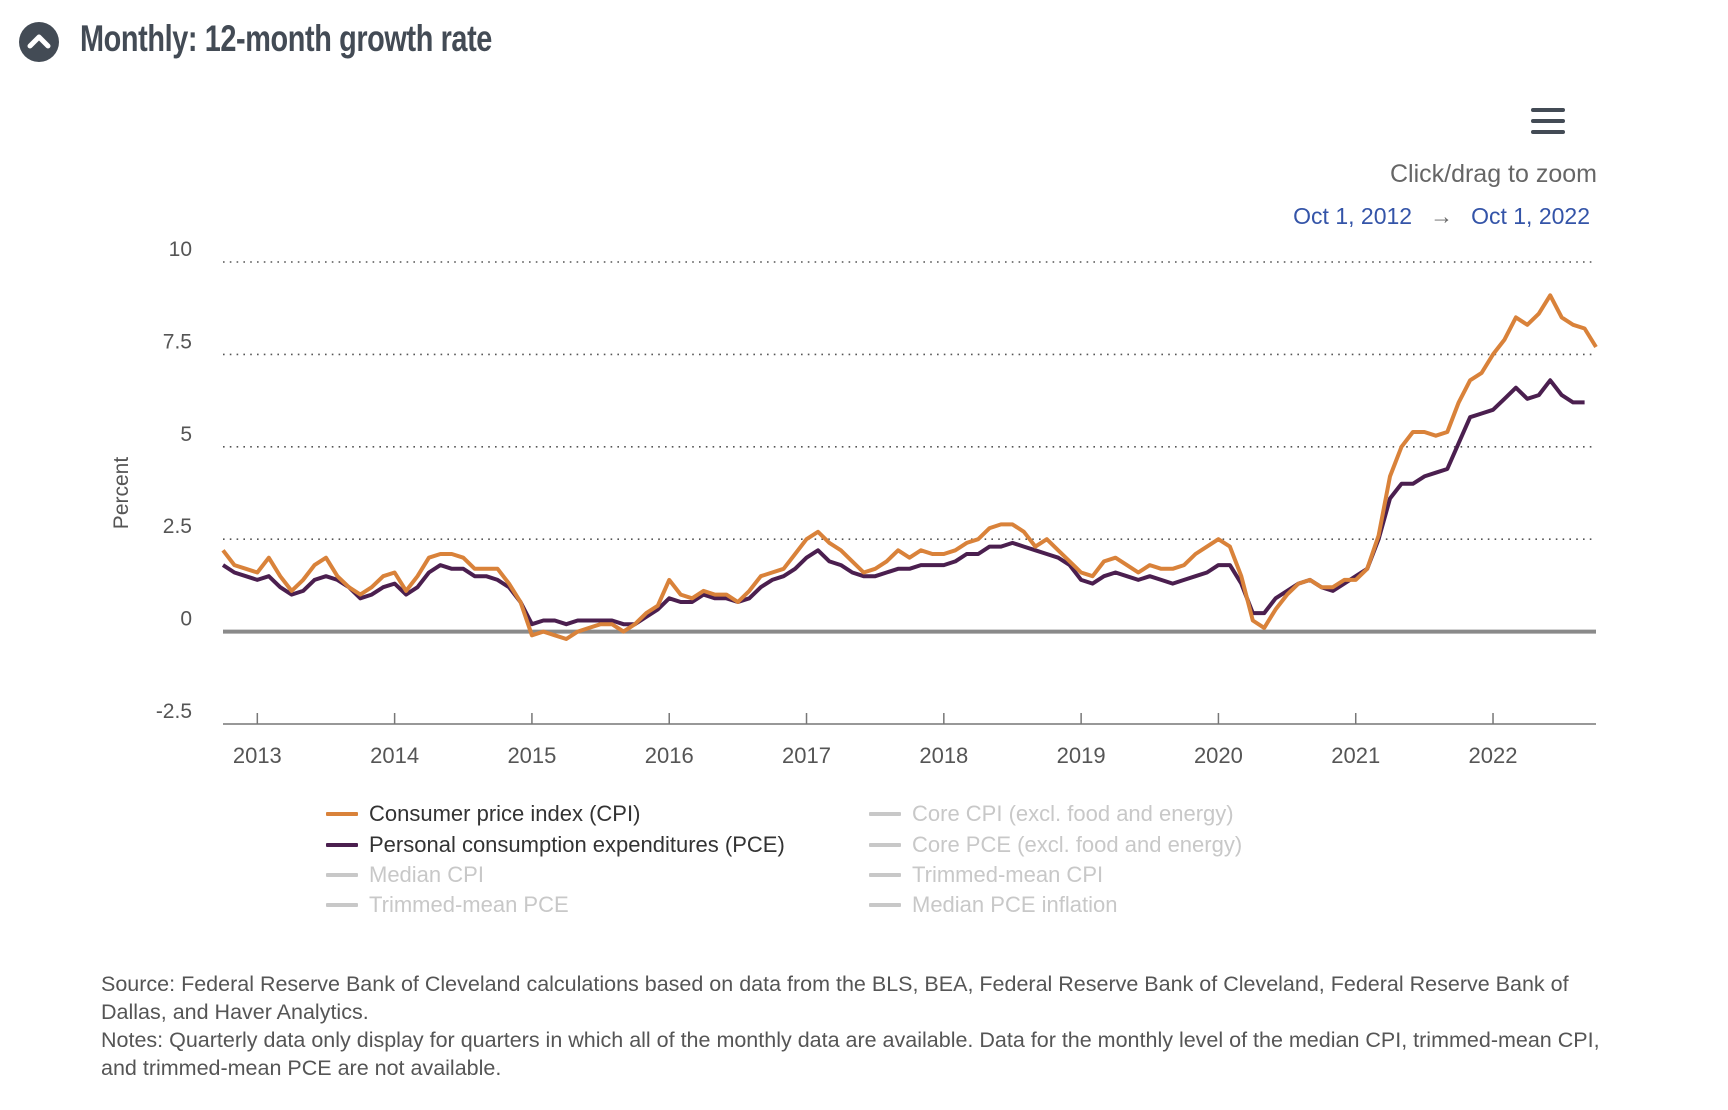 The width and height of the screenshot is (1728, 1110). What do you see at coordinates (1015, 904) in the screenshot?
I see `legend-label: Median PCE inflation` at bounding box center [1015, 904].